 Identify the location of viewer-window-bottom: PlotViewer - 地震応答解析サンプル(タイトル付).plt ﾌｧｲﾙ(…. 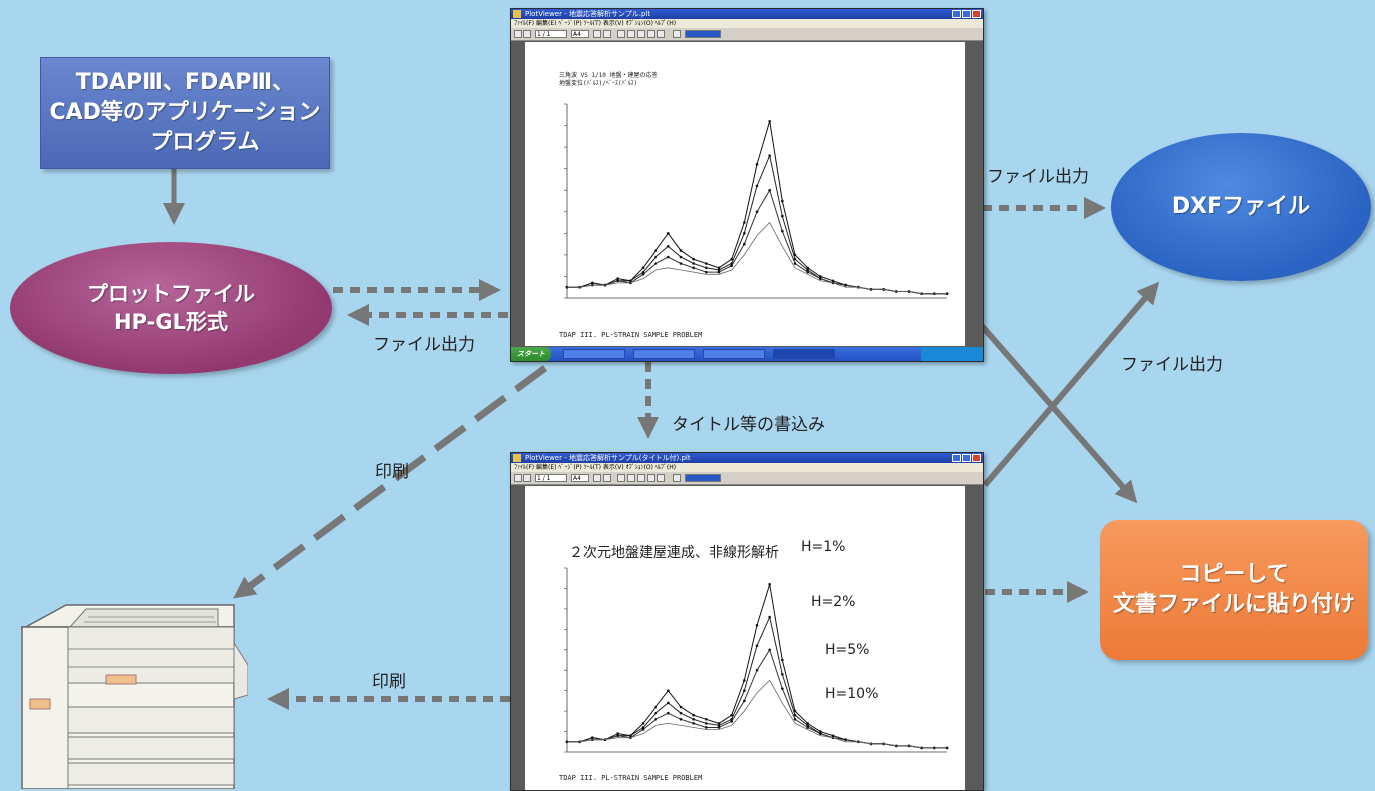
(747, 621).